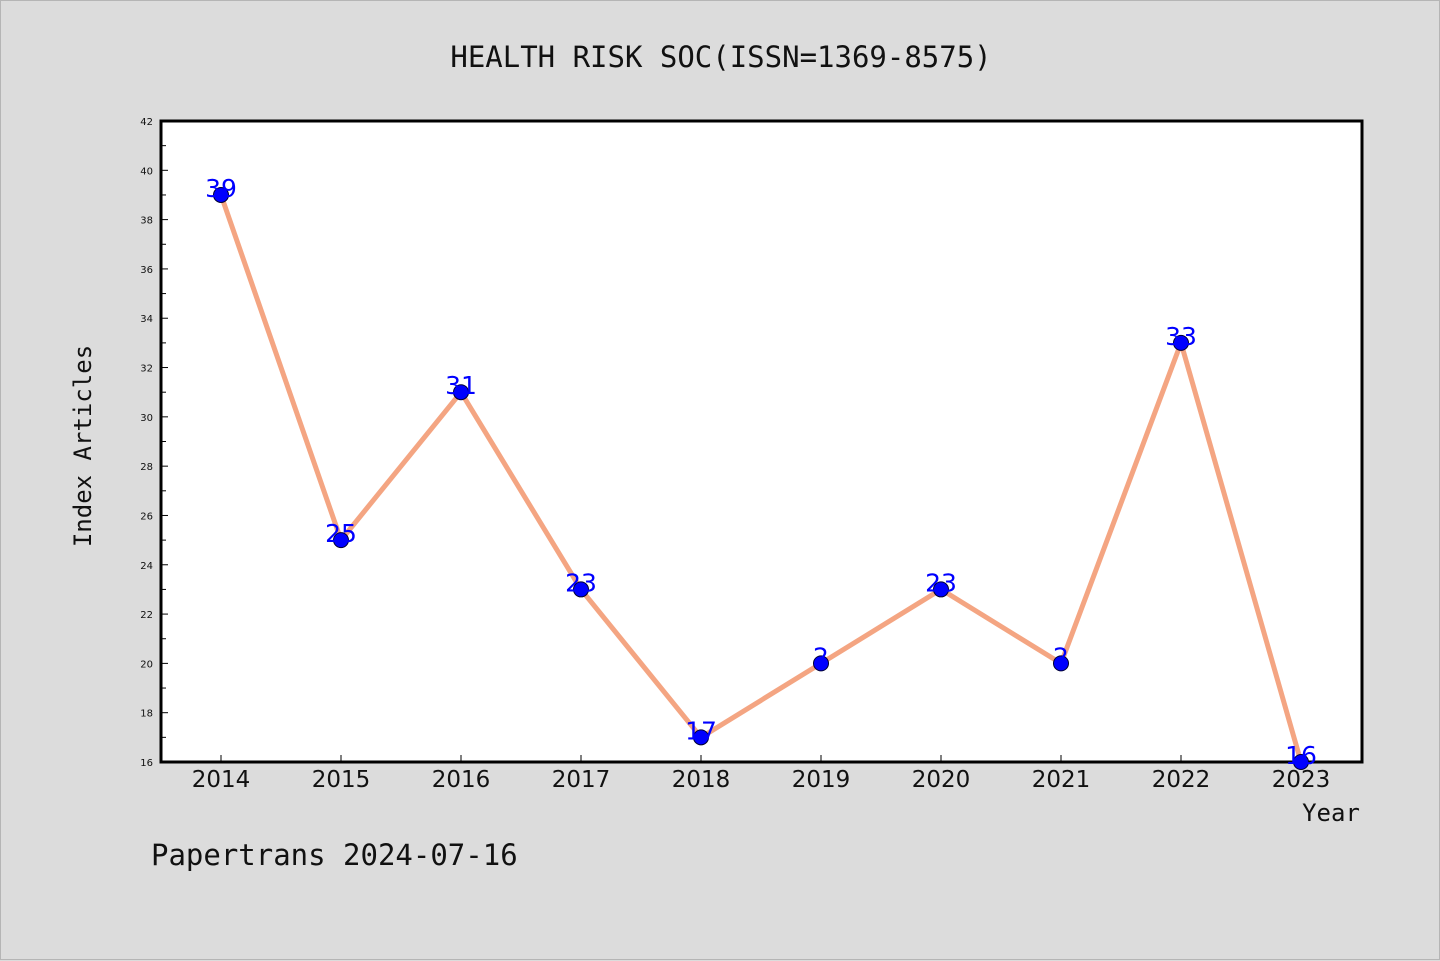  What do you see at coordinates (1181, 780) in the screenshot?
I see `x-tick-label: 2022` at bounding box center [1181, 780].